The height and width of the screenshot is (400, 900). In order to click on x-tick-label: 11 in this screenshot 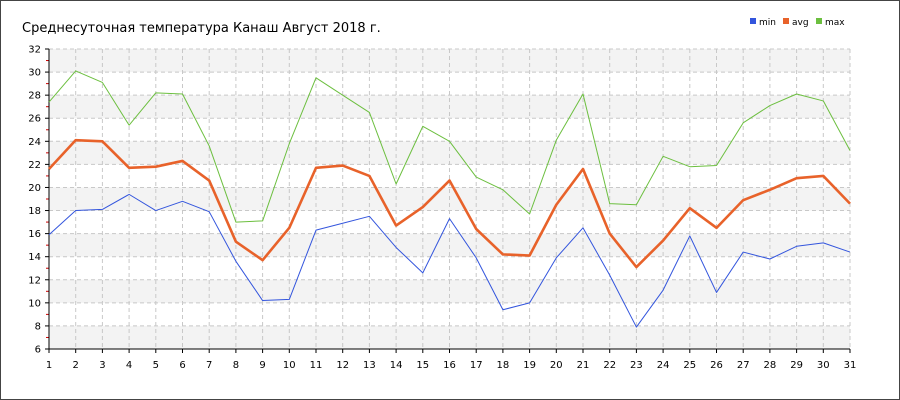, I will do `click(316, 365)`.